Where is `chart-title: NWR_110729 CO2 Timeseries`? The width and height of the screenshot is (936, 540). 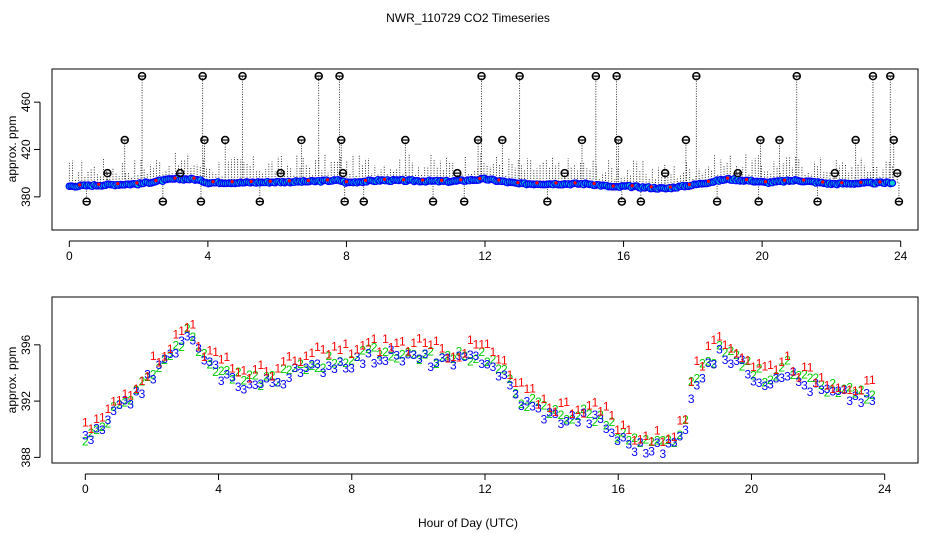
chart-title: NWR_110729 CO2 Timeseries is located at coordinates (468, 18).